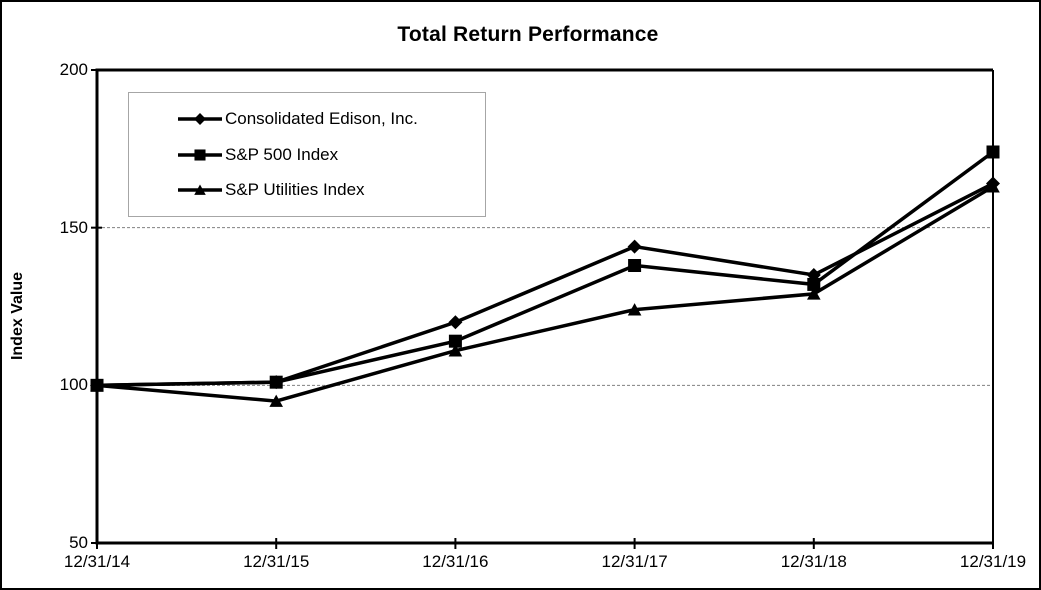 The height and width of the screenshot is (590, 1041). I want to click on y-tick-label: 100, so click(73, 385).